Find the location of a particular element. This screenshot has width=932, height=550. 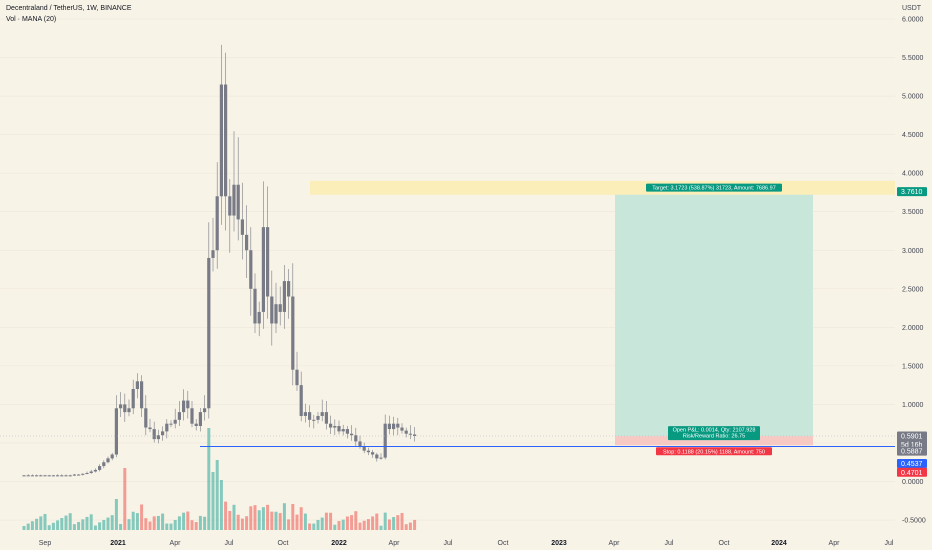

y-tick-label: 2.0000 is located at coordinates (913, 328).